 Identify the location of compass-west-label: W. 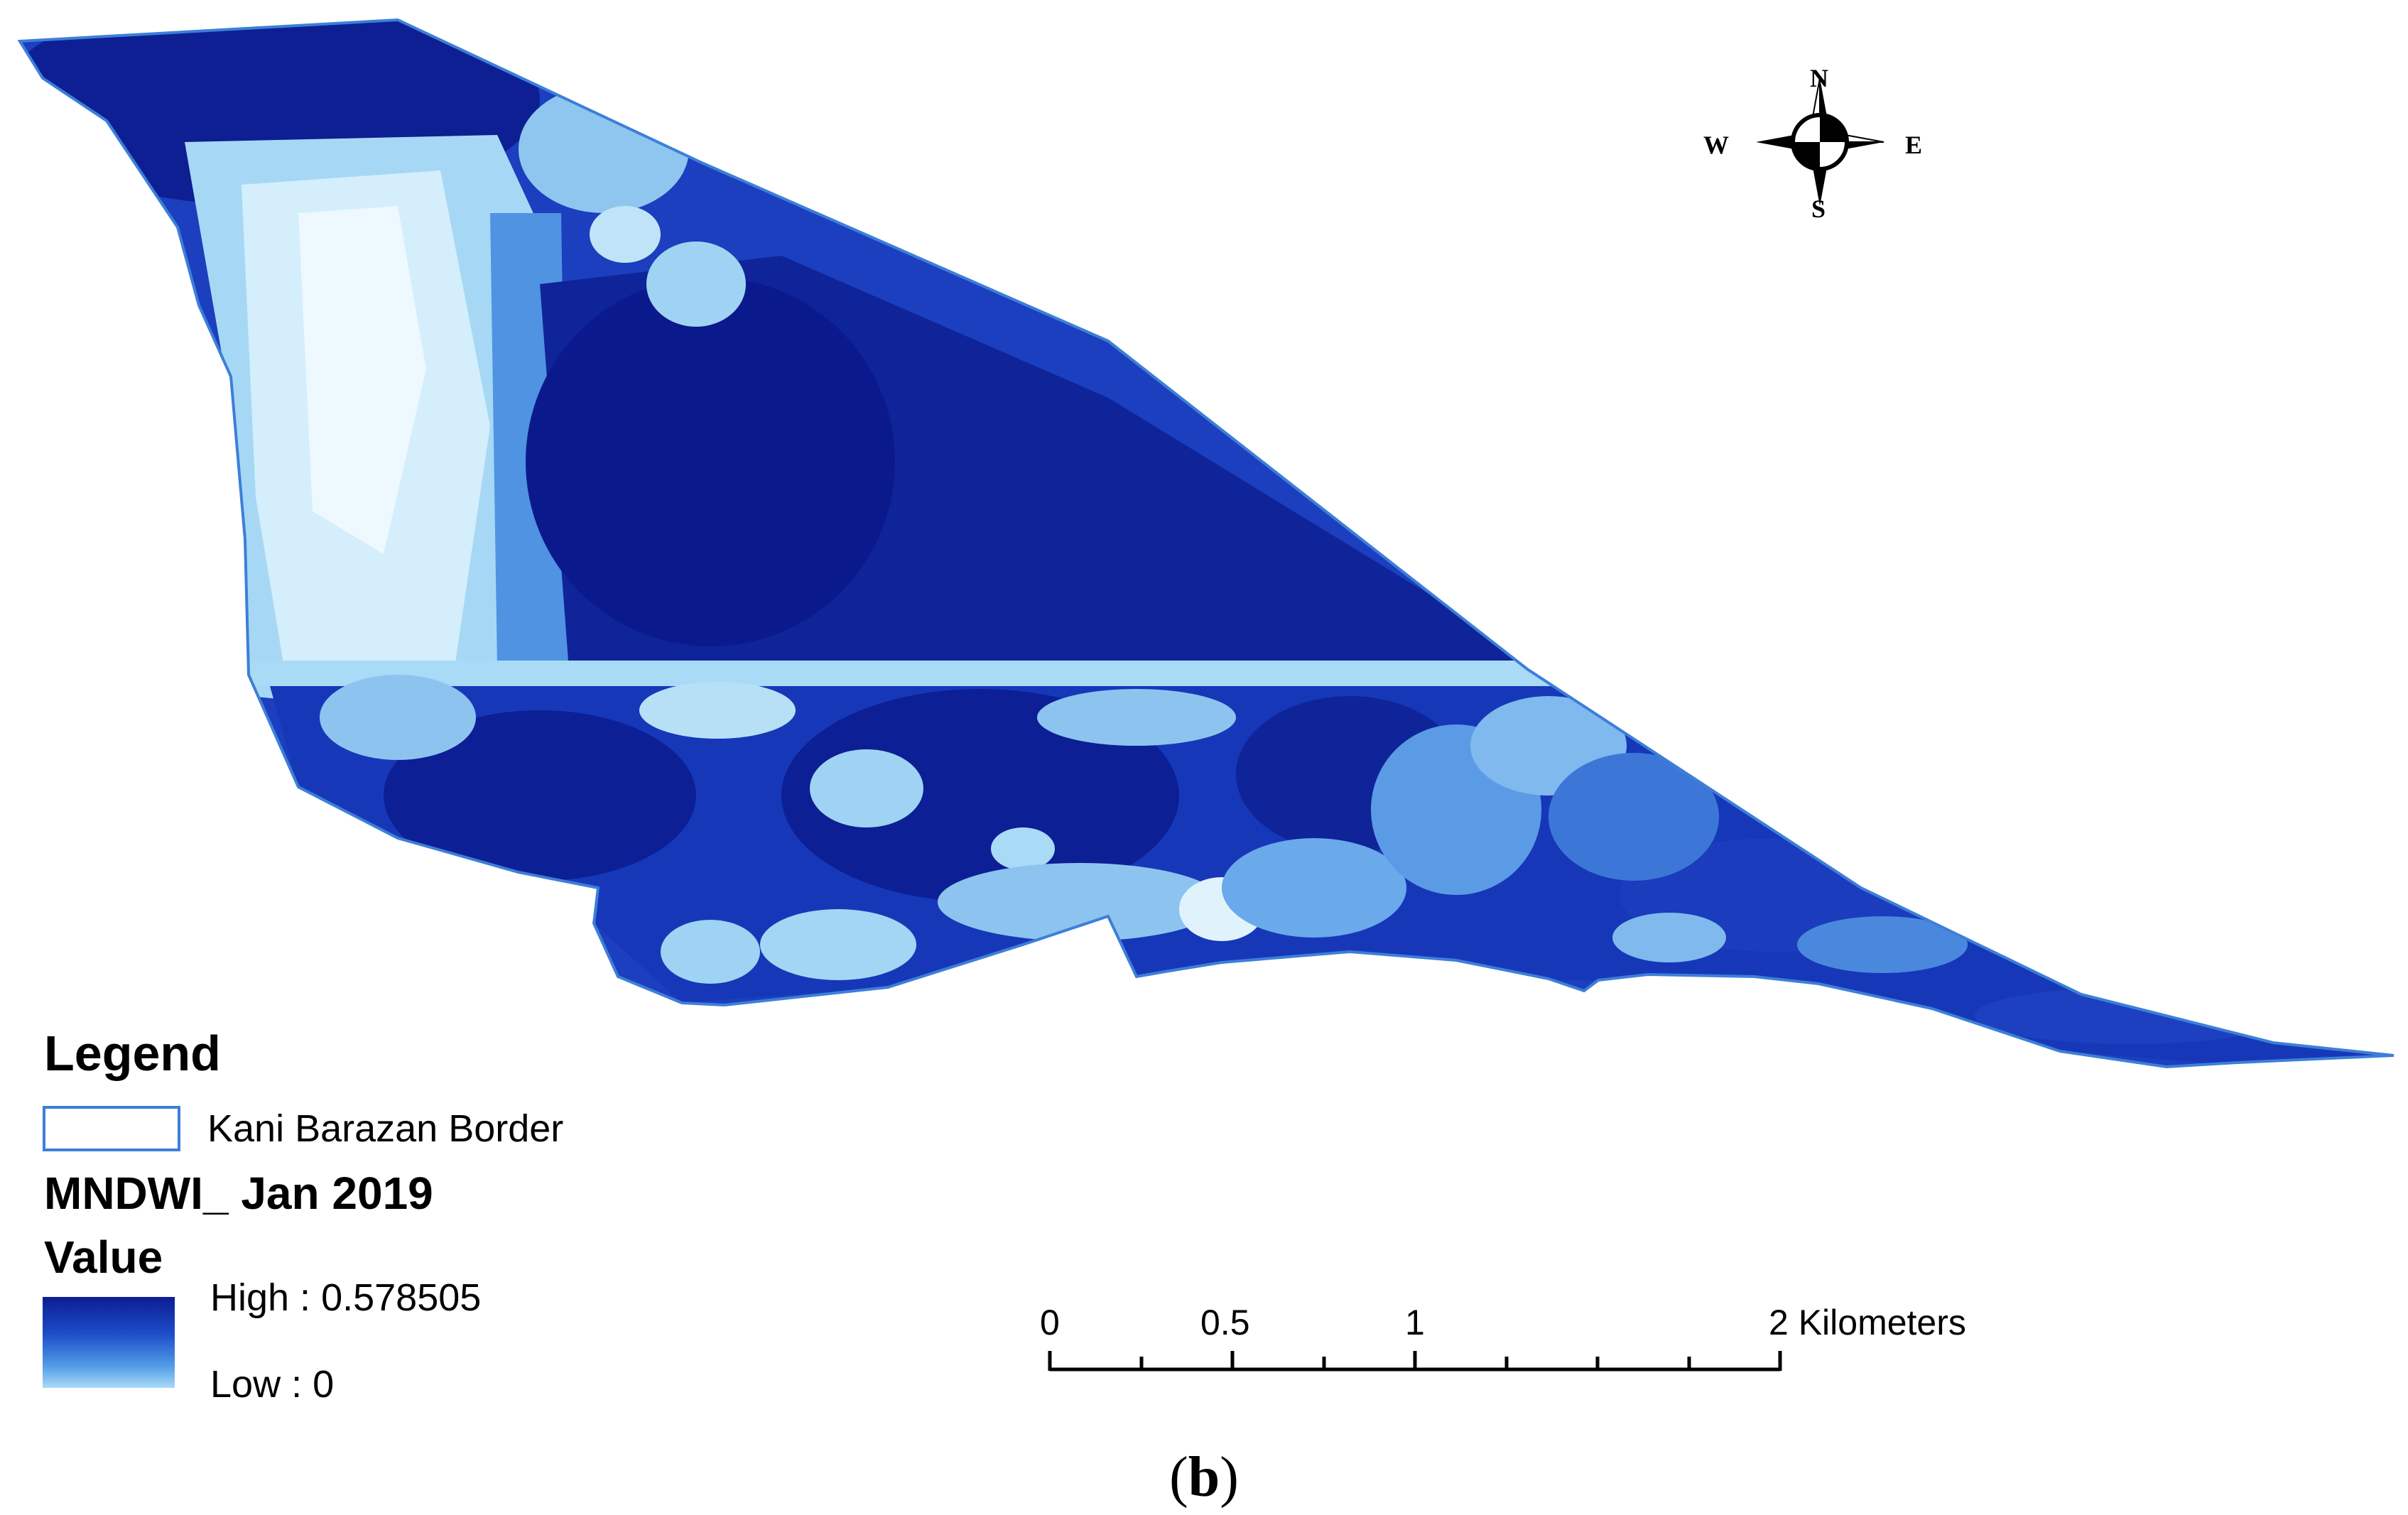
(1716, 145).